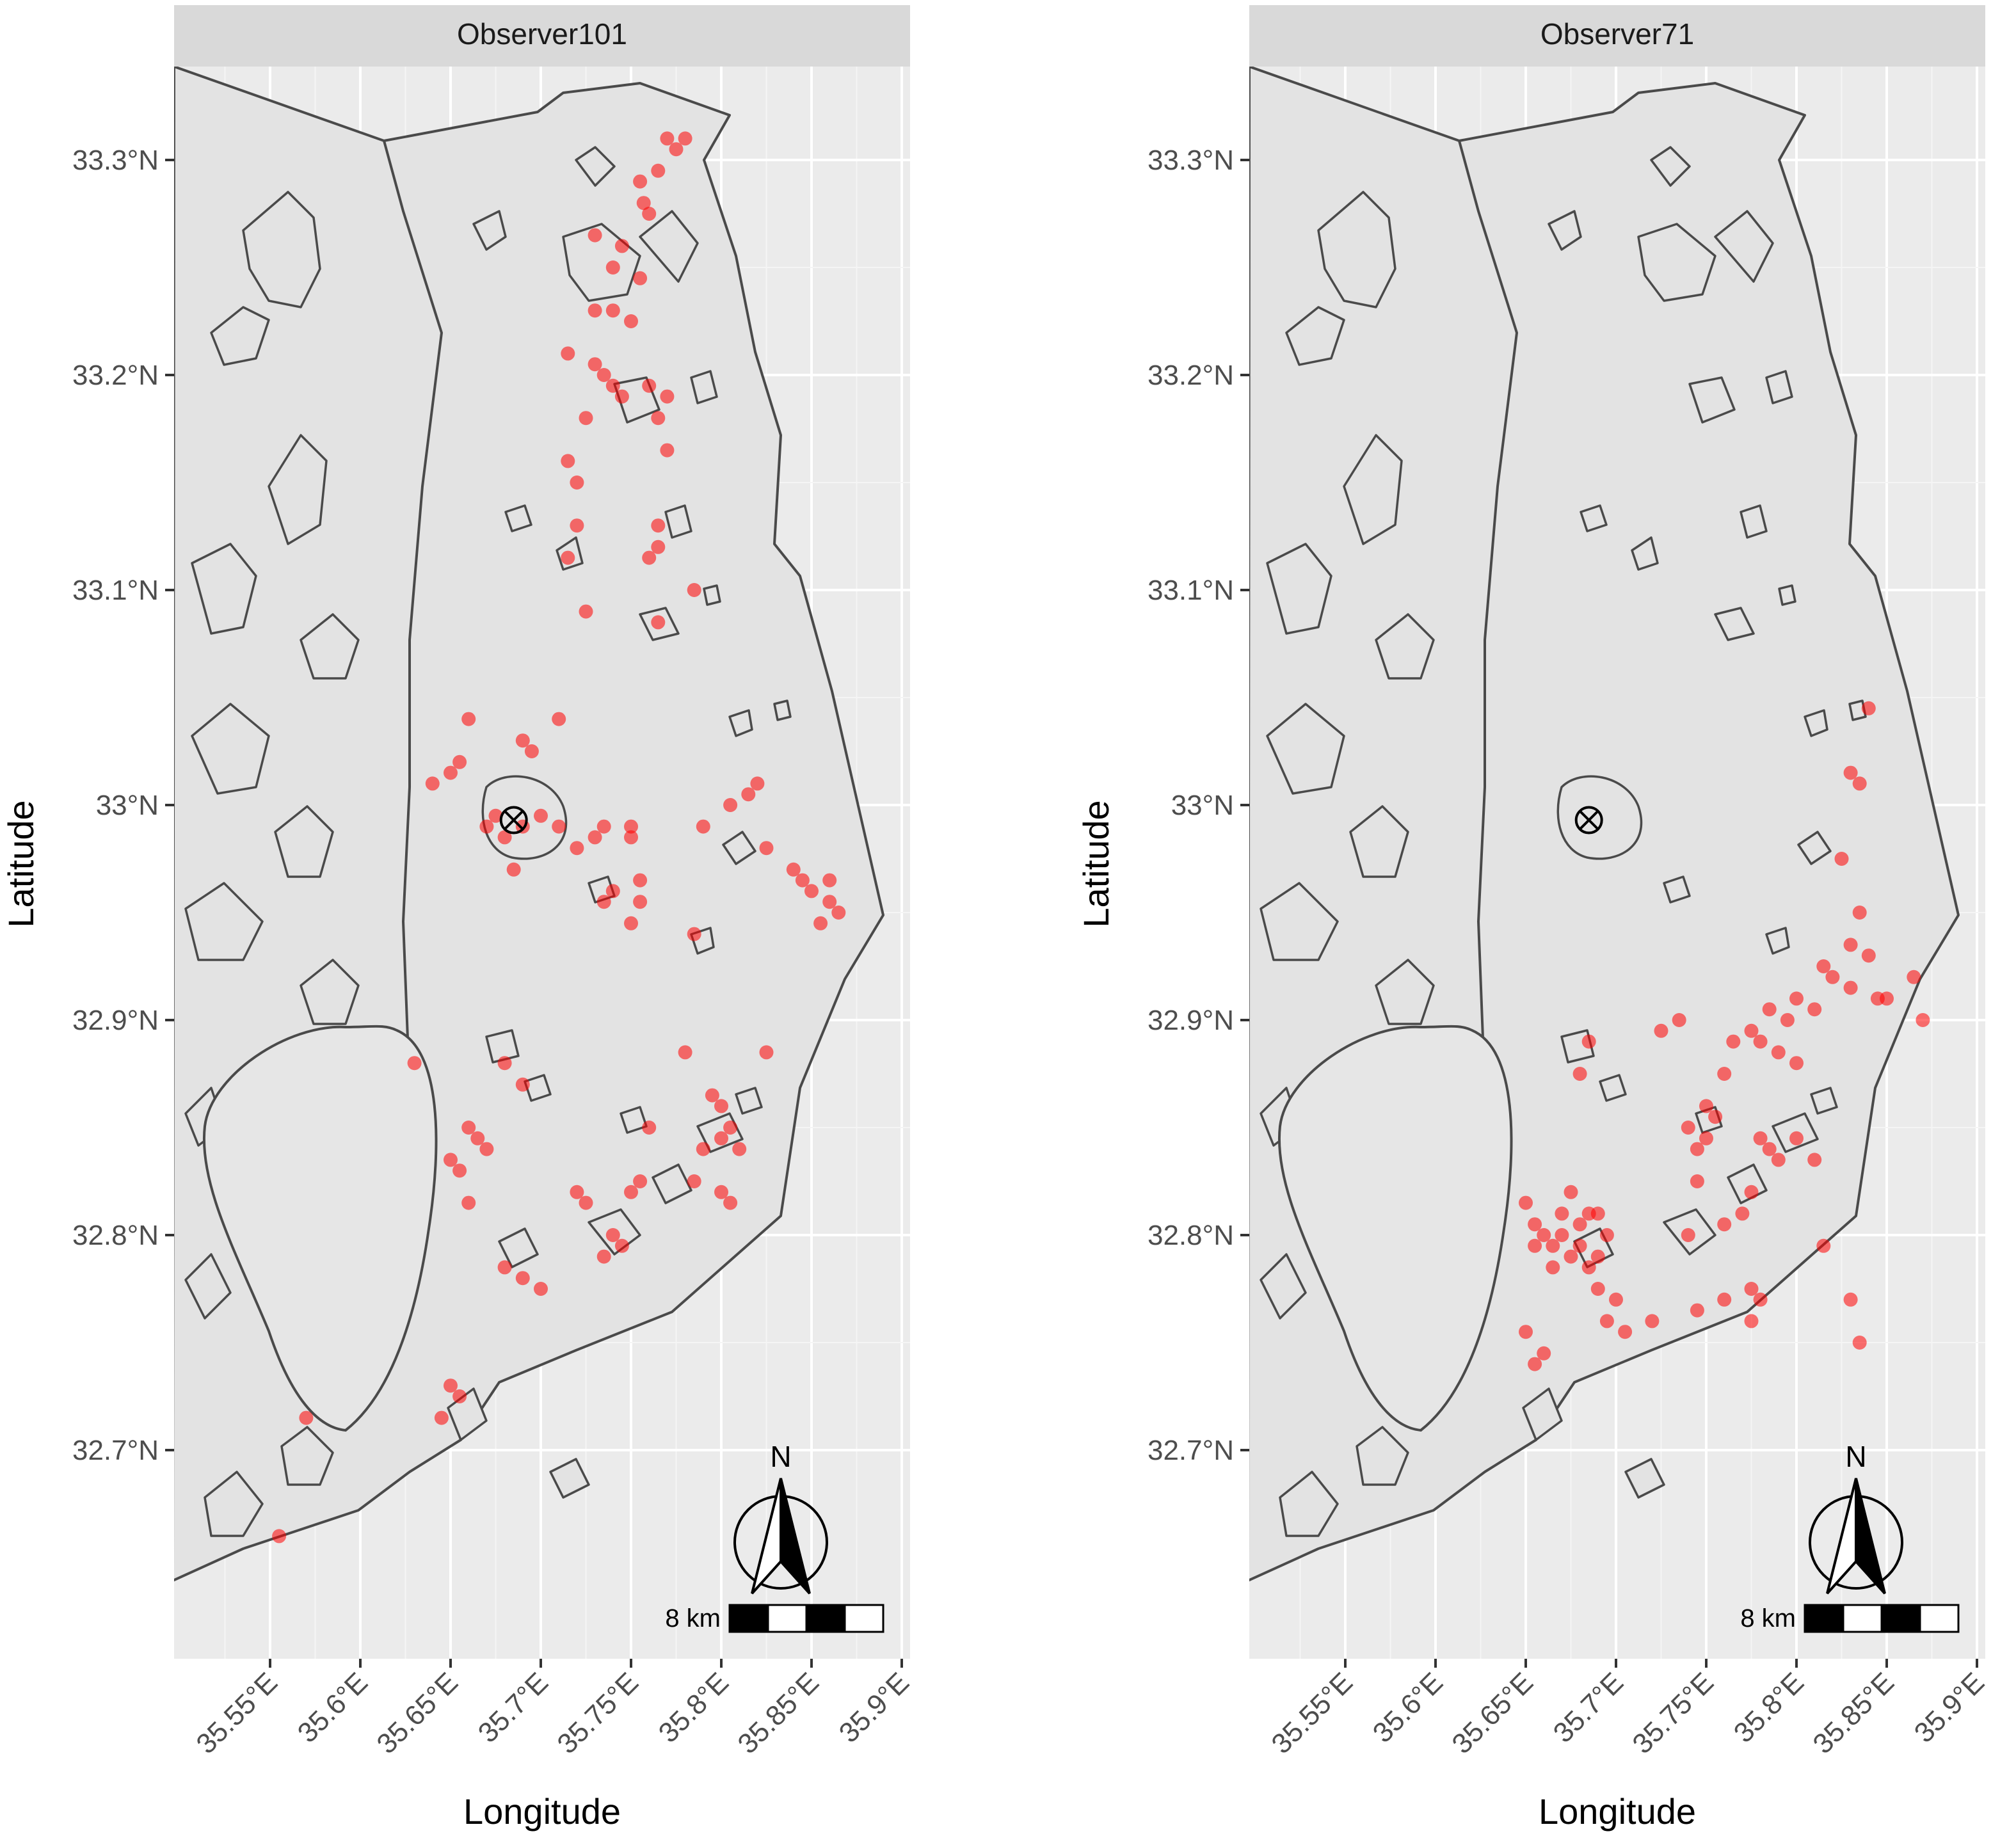  Describe the element at coordinates (1617, 36) in the screenshot. I see `facet-strip-observer71` at that location.